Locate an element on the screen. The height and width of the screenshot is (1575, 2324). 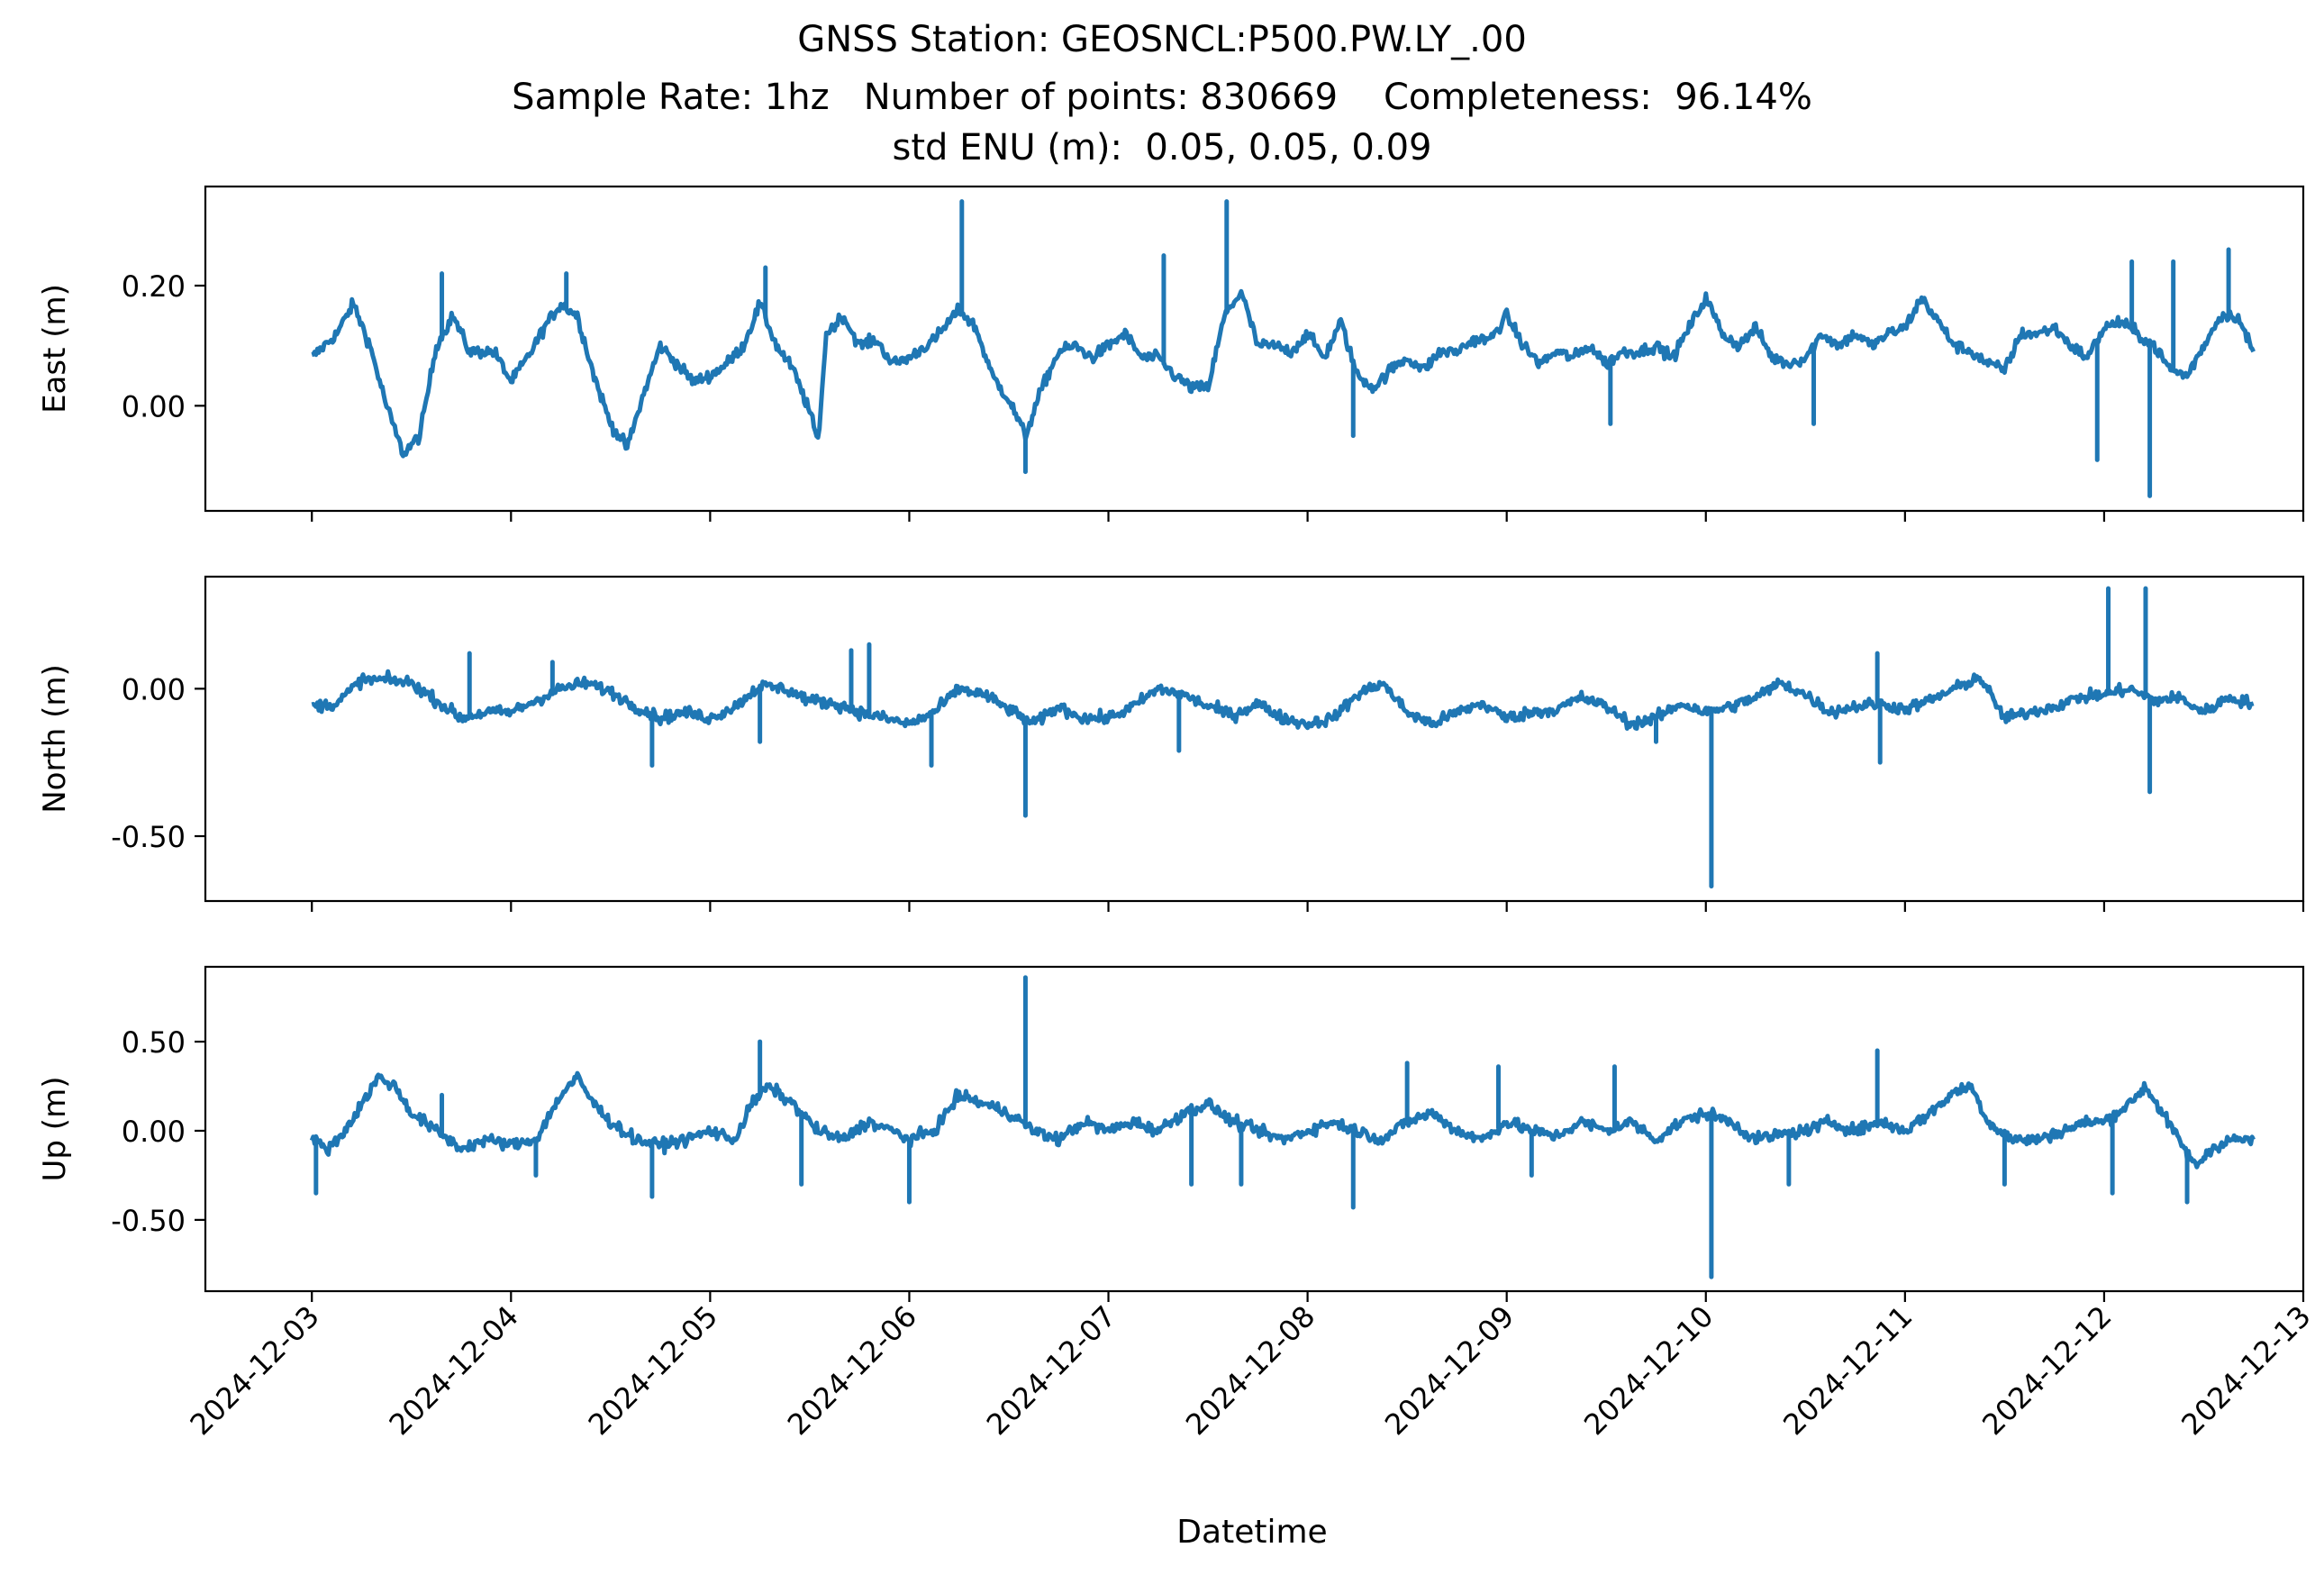
x-tick-label: 2024-12-07 is located at coordinates (1051, 1370).